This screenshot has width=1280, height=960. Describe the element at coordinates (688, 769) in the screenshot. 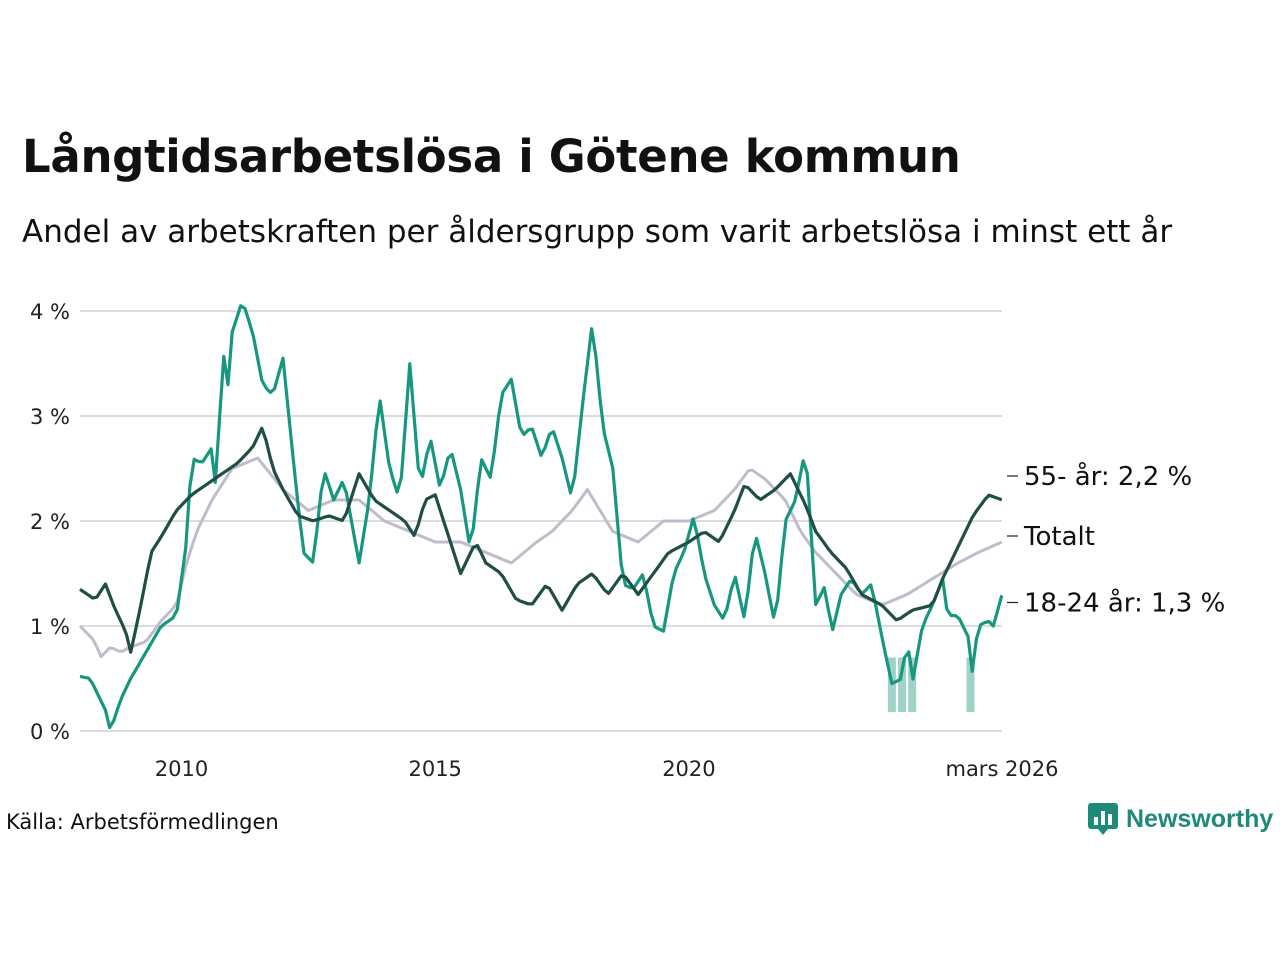

I see `x-tick-label: 2020` at that location.